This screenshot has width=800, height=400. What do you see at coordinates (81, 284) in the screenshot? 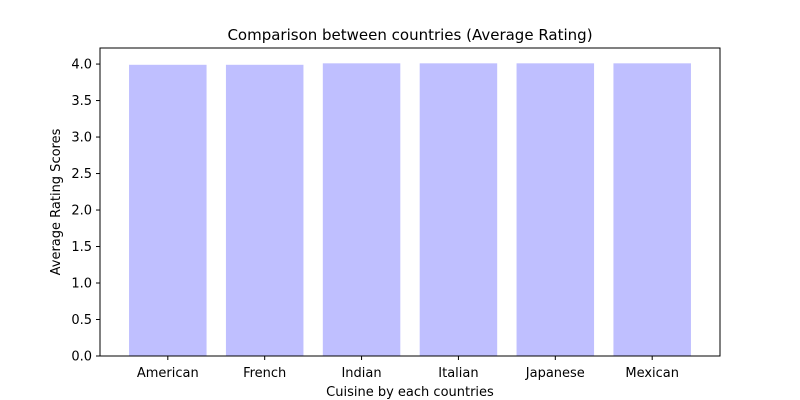
I see `y-tick-label: 1.0` at bounding box center [81, 284].